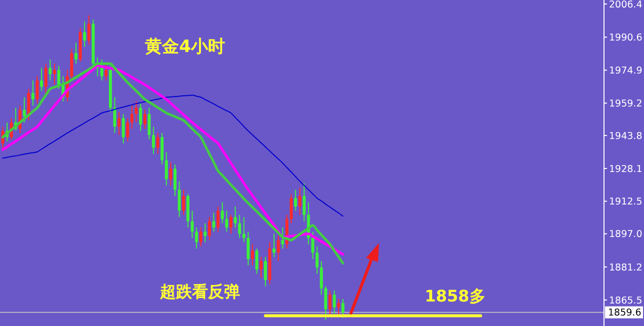  What do you see at coordinates (625, 300) in the screenshot?
I see `y-tick-label: 1865.5` at bounding box center [625, 300].